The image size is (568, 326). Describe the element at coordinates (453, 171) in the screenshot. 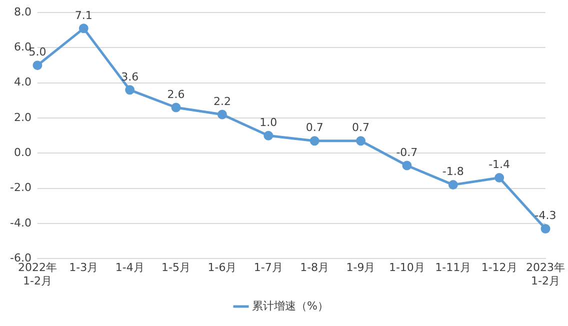

I see `data-label: -1.8` at that location.